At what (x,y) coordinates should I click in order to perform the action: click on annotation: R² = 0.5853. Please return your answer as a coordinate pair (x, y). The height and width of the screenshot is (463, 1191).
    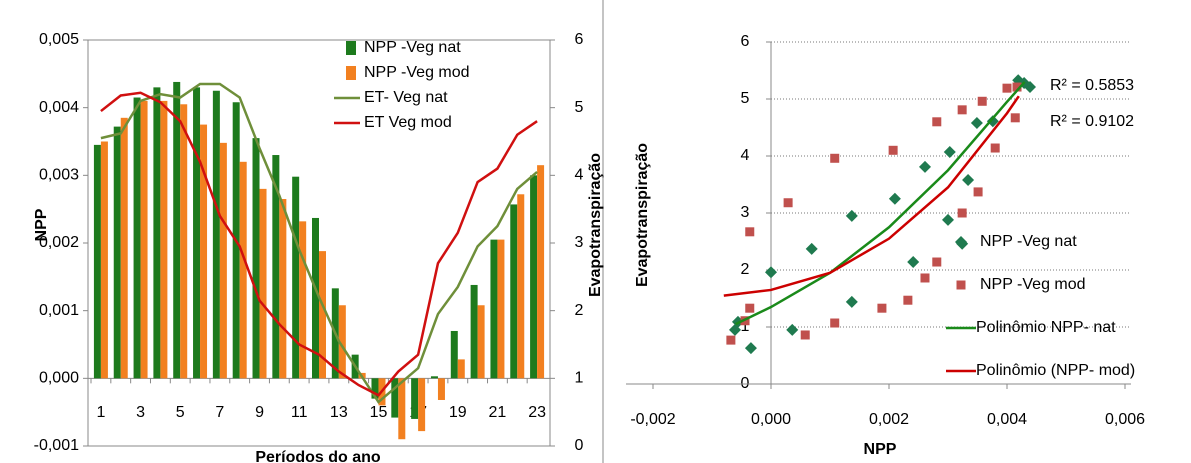
    Looking at the image, I should click on (1092, 85).